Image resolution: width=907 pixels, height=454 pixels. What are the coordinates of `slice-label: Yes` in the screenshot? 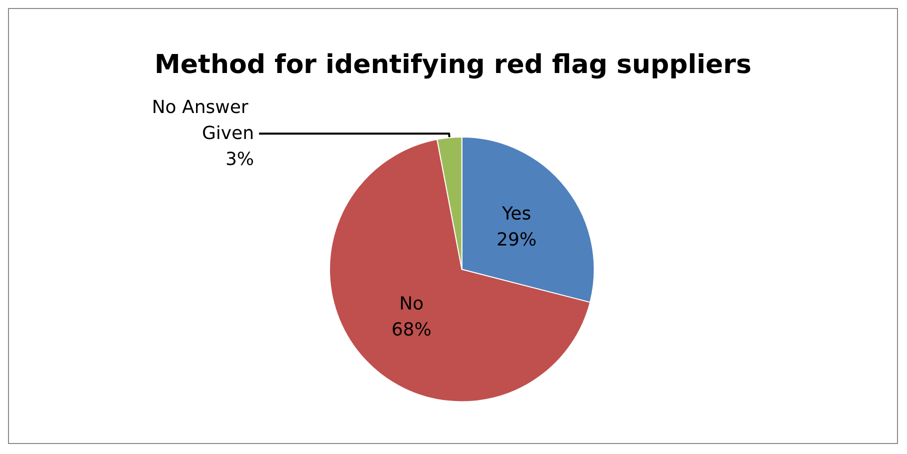 It's located at (516, 213).